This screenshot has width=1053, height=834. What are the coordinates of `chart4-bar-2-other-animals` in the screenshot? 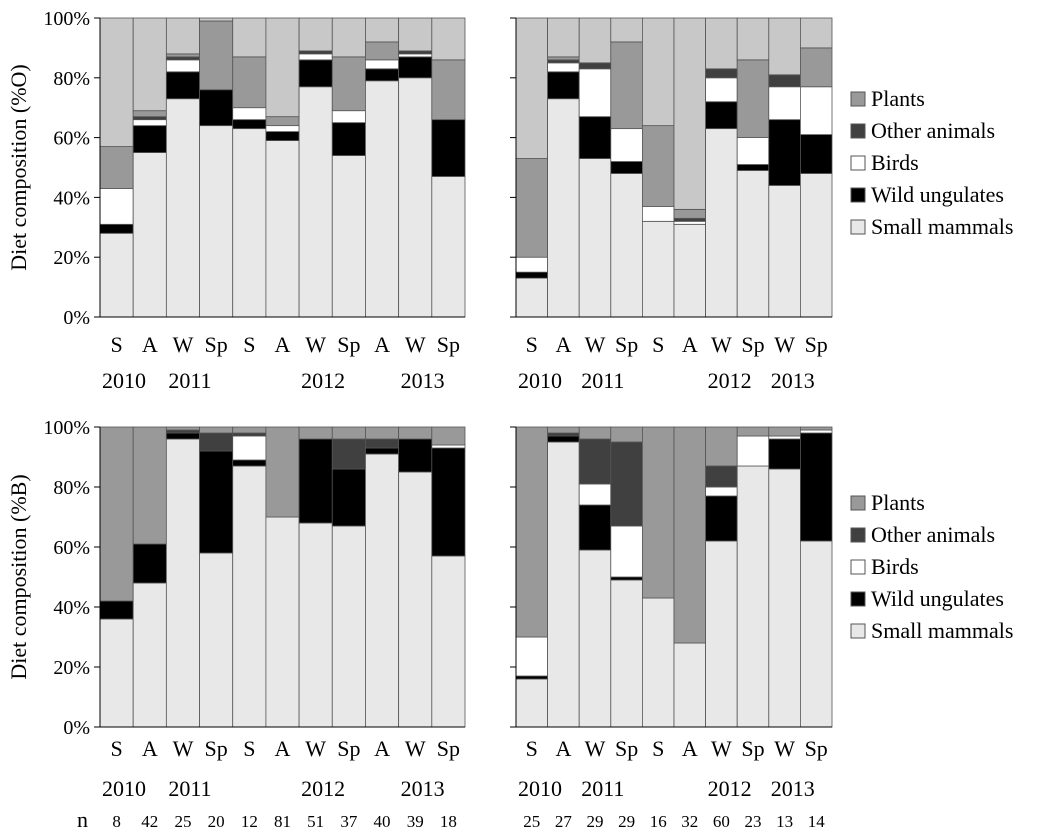 It's located at (595, 461).